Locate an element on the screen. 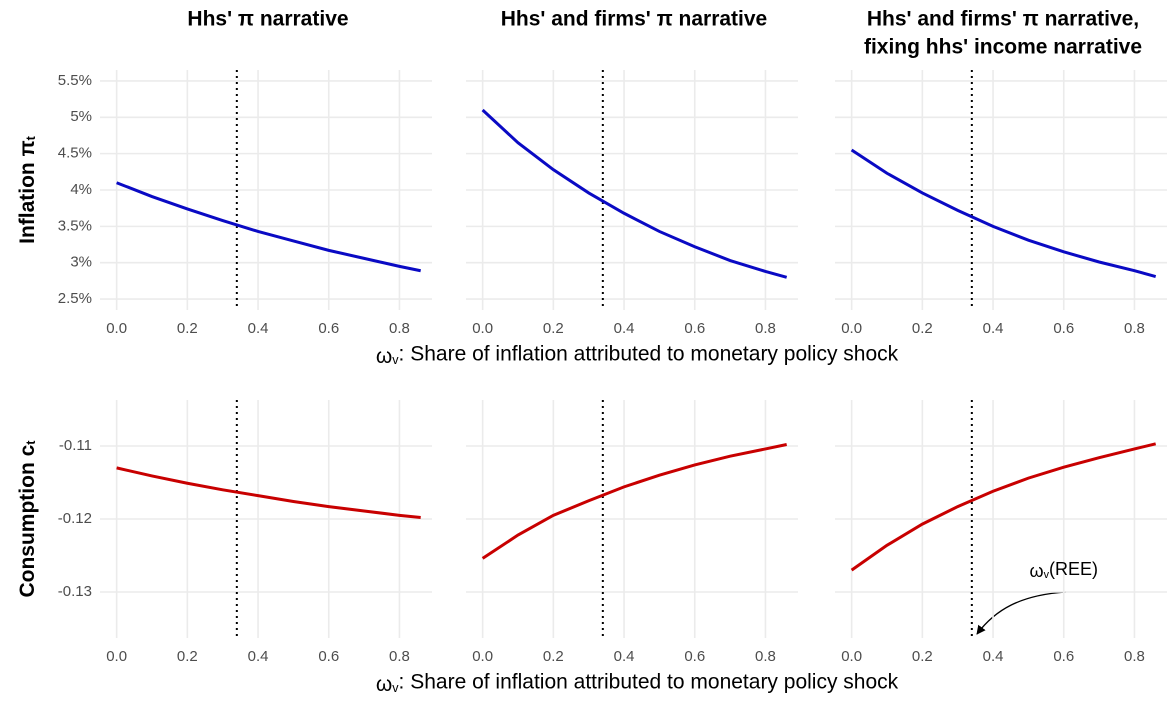 This screenshot has height=705, width=1170. annotation-subscript: v is located at coordinates (1047, 575).